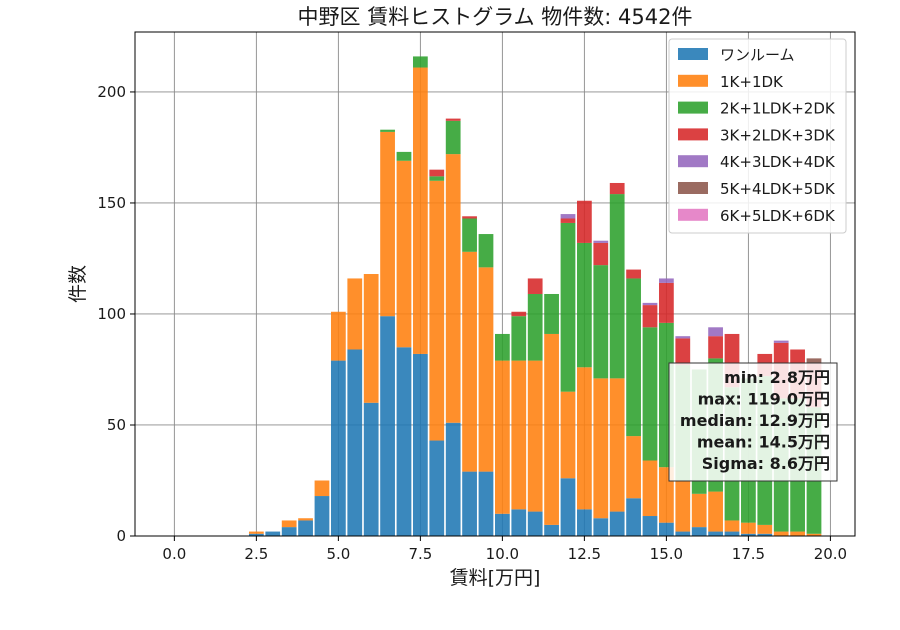 Image resolution: width=900 pixels, height=630 pixels. Describe the element at coordinates (495, 578) in the screenshot. I see `x-axis-label: 賃料[万円]` at that location.